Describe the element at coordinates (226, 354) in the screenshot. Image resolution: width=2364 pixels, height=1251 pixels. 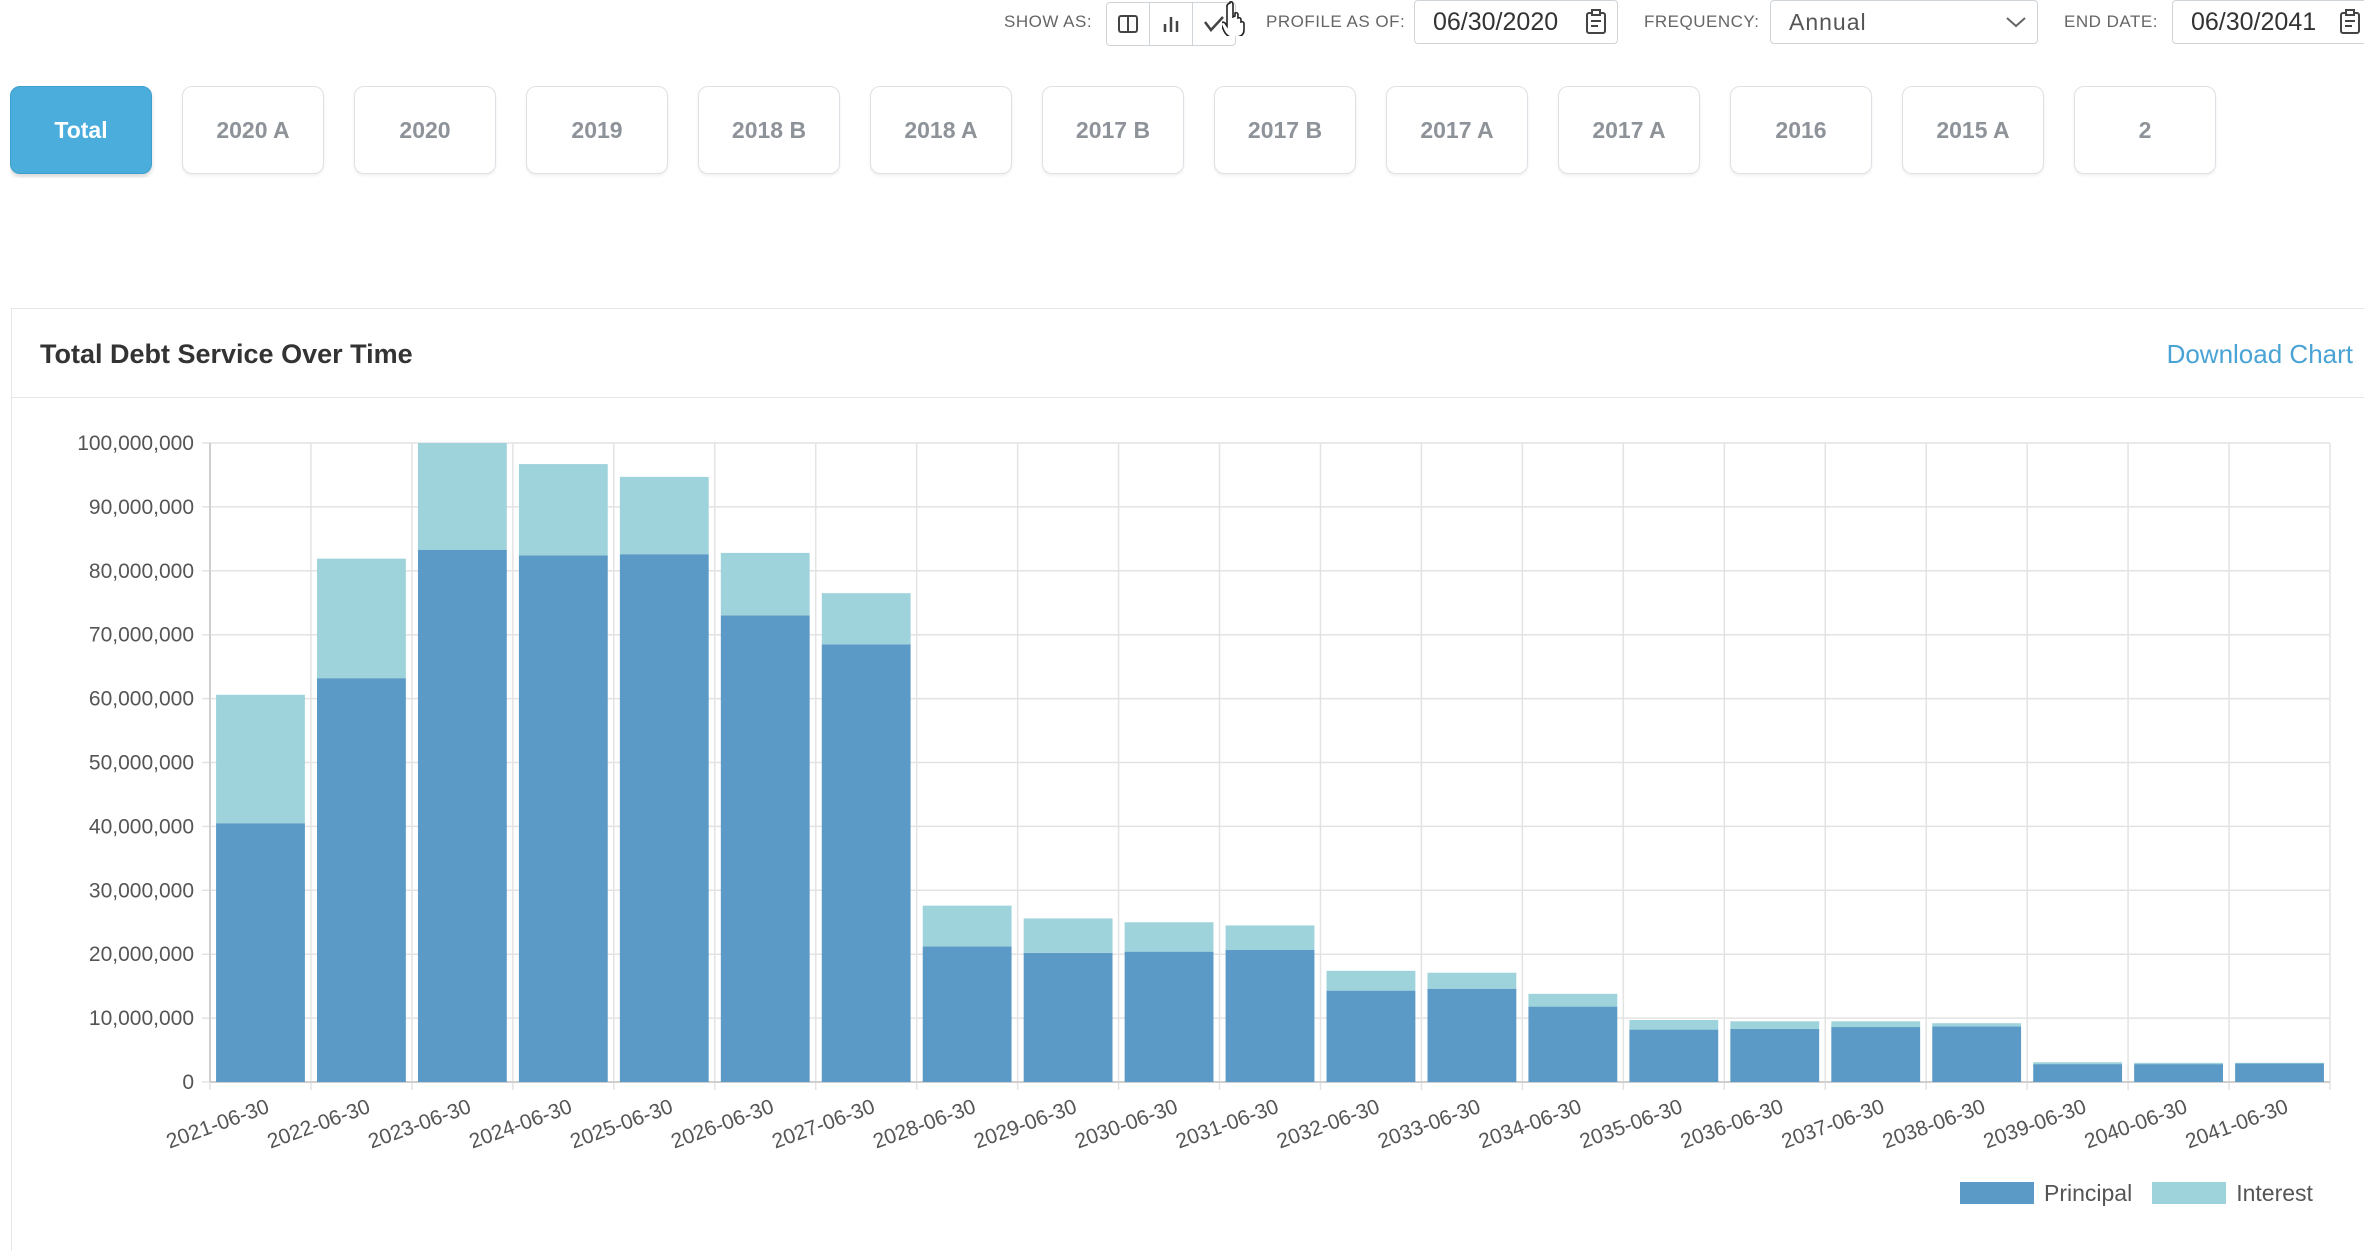
I see `chart-title: Total Debt Service Over Time` at that location.